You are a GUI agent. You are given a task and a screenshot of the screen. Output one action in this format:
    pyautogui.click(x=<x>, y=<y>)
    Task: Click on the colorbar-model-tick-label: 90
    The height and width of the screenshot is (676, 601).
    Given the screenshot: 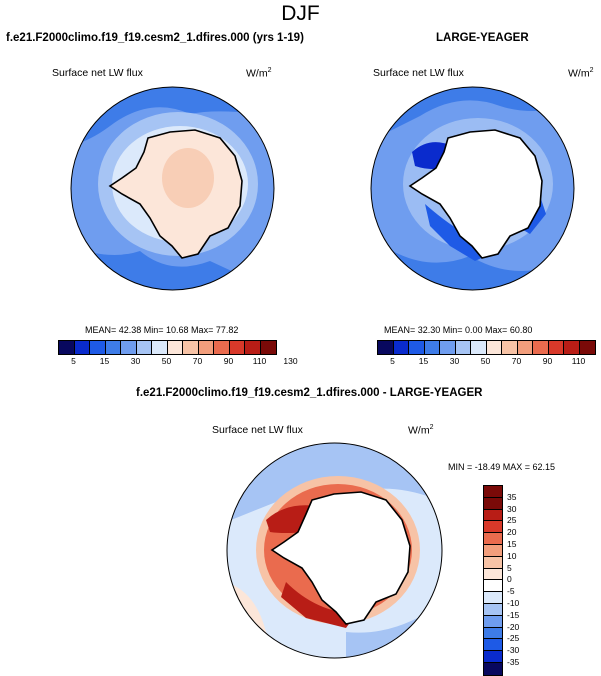 What is the action you would take?
    pyautogui.click(x=228, y=361)
    